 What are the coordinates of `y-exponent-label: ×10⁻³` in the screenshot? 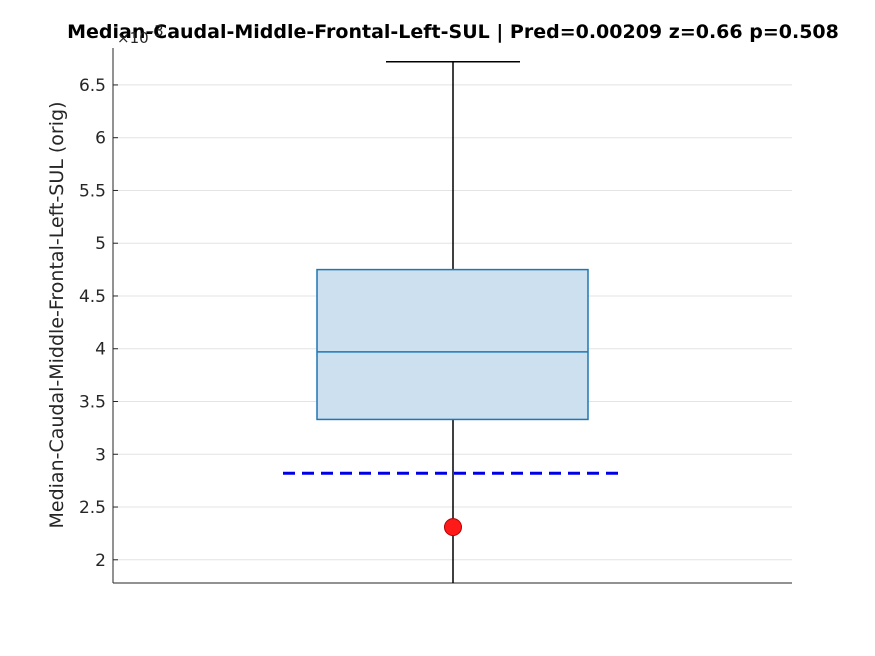 It's located at (140, 34).